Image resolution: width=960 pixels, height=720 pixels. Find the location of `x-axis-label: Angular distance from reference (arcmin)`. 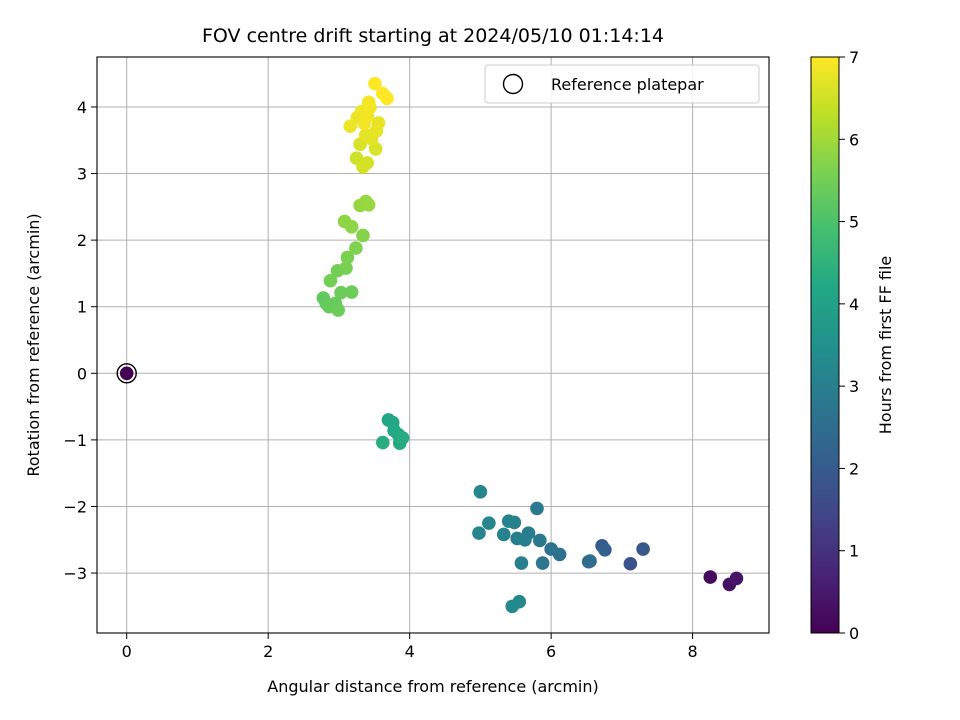

x-axis-label: Angular distance from reference (arcmin) is located at coordinates (432, 686).